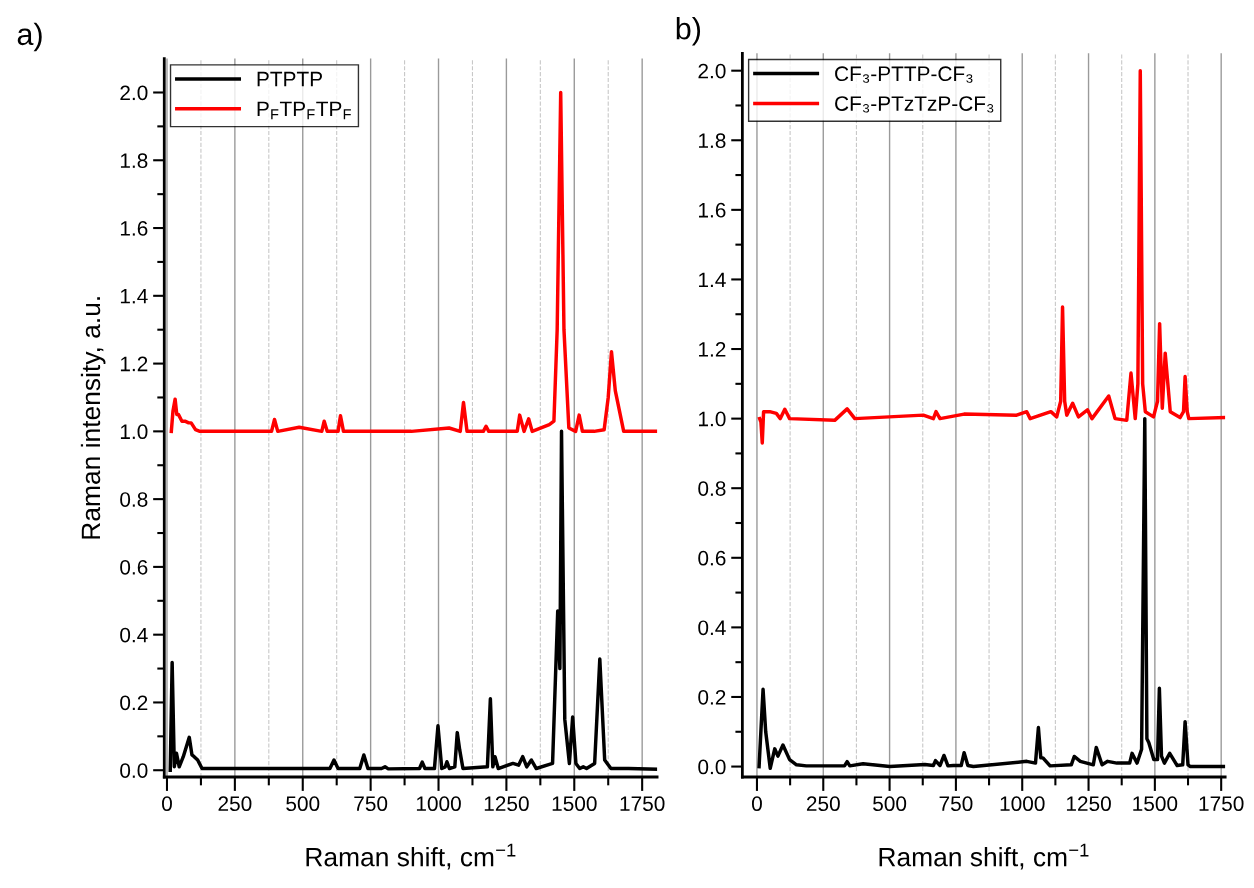 This screenshot has height=888, width=1254. I want to click on chart-title: b), so click(688, 31).